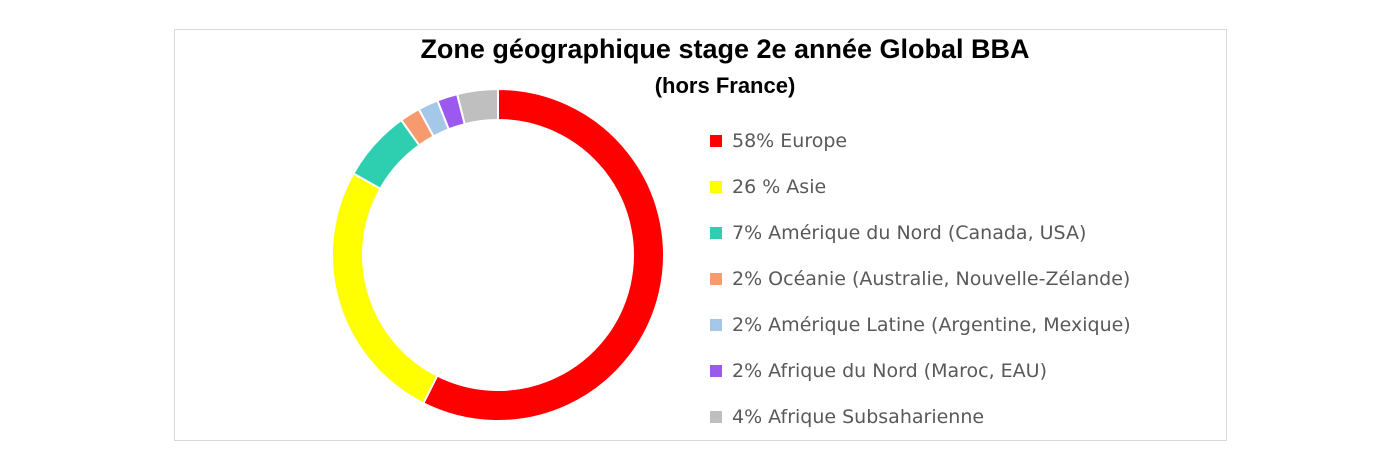  What do you see at coordinates (920, 187) in the screenshot?
I see `legend-item-1: 26 % Asie` at bounding box center [920, 187].